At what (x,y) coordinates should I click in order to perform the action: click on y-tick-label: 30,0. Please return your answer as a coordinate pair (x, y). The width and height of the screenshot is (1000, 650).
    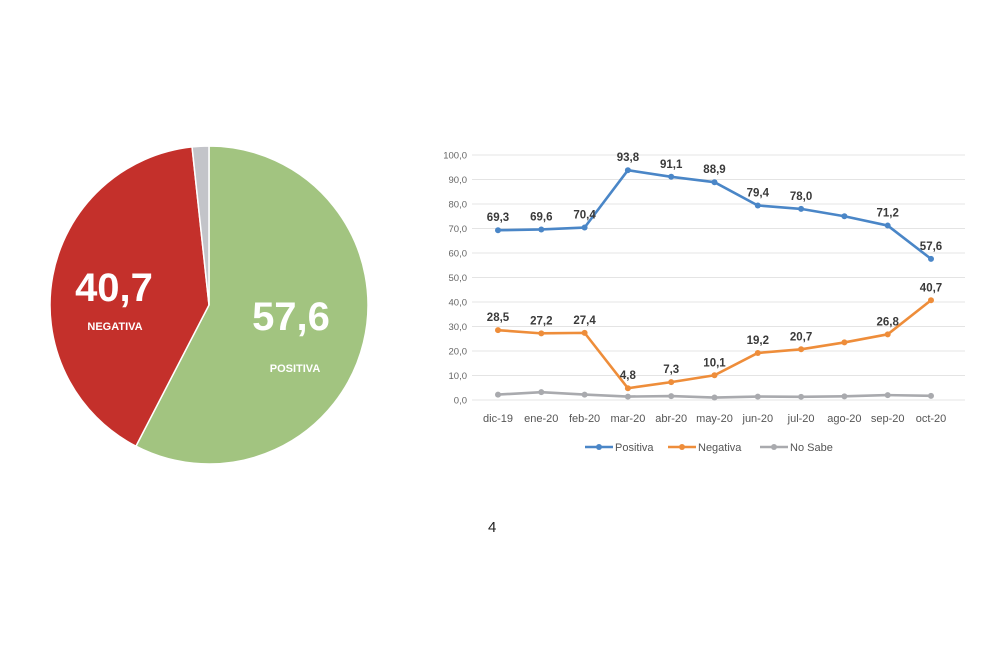
    Looking at the image, I should click on (458, 327).